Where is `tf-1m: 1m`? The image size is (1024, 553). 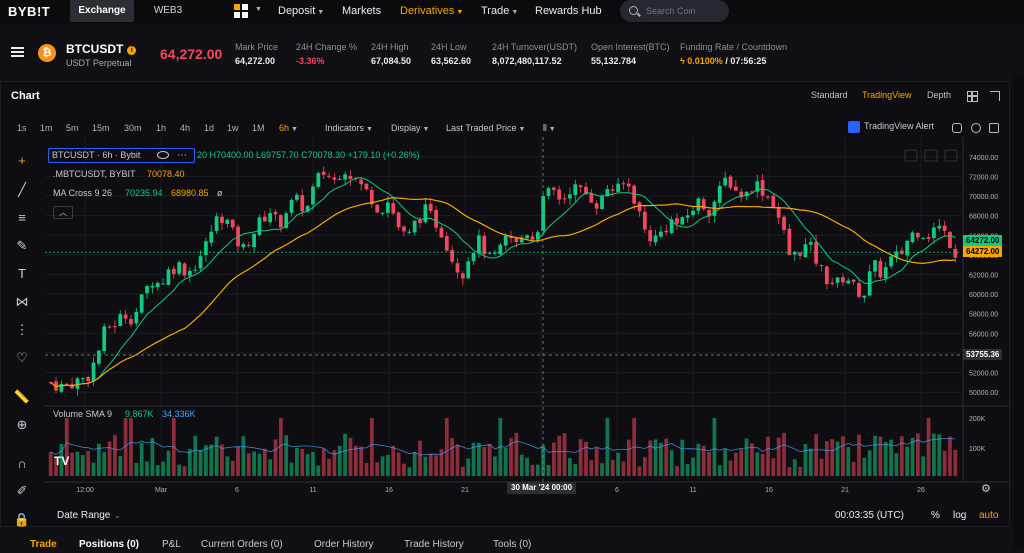
tf-1m: 1m is located at coordinates (46, 128).